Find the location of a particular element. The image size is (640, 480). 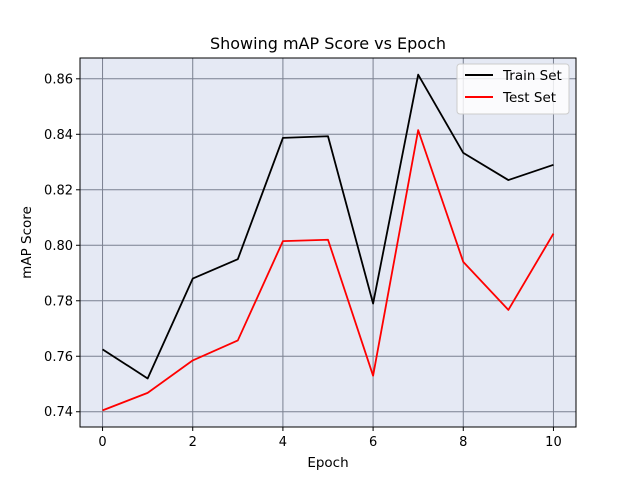

chart-title: Showing mAP Score vs Epoch is located at coordinates (328, 43).